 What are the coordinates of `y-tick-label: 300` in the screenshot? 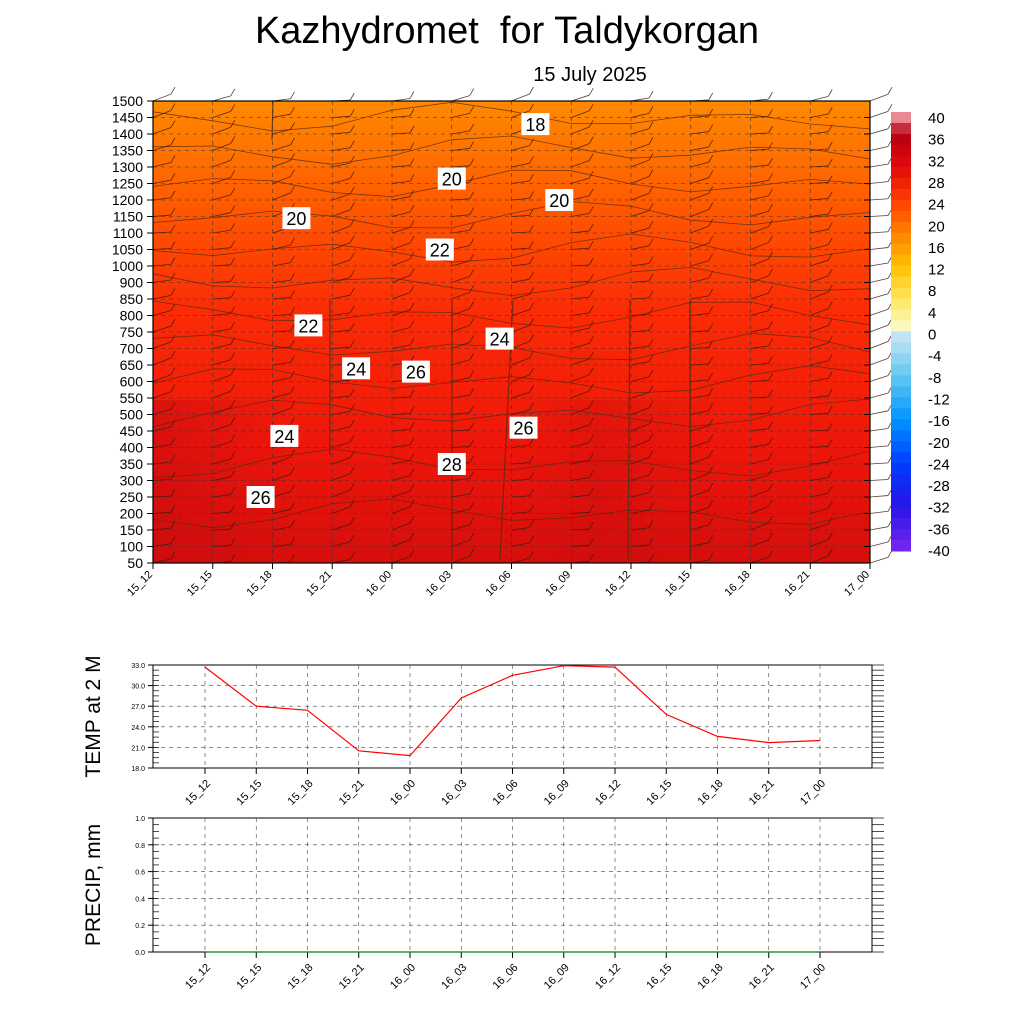 It's located at (132, 481).